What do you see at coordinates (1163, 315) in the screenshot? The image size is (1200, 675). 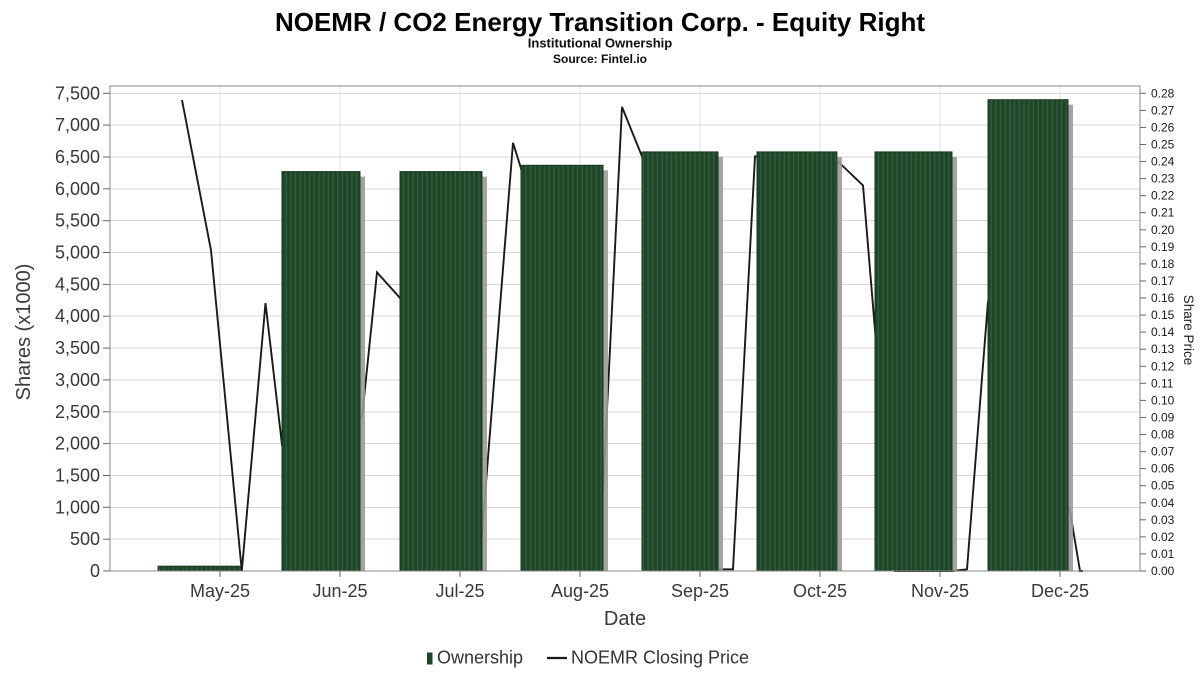 I see `y-right-tick-label: 0.15` at bounding box center [1163, 315].